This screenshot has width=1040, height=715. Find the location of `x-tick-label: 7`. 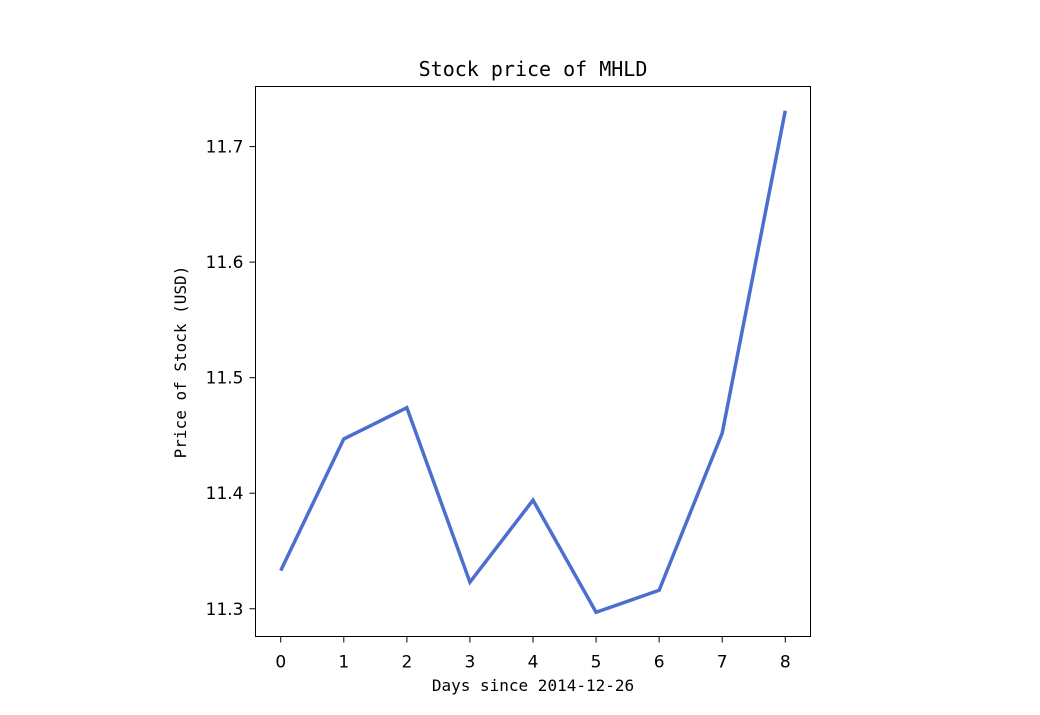

x-tick-label: 7 is located at coordinates (722, 663).